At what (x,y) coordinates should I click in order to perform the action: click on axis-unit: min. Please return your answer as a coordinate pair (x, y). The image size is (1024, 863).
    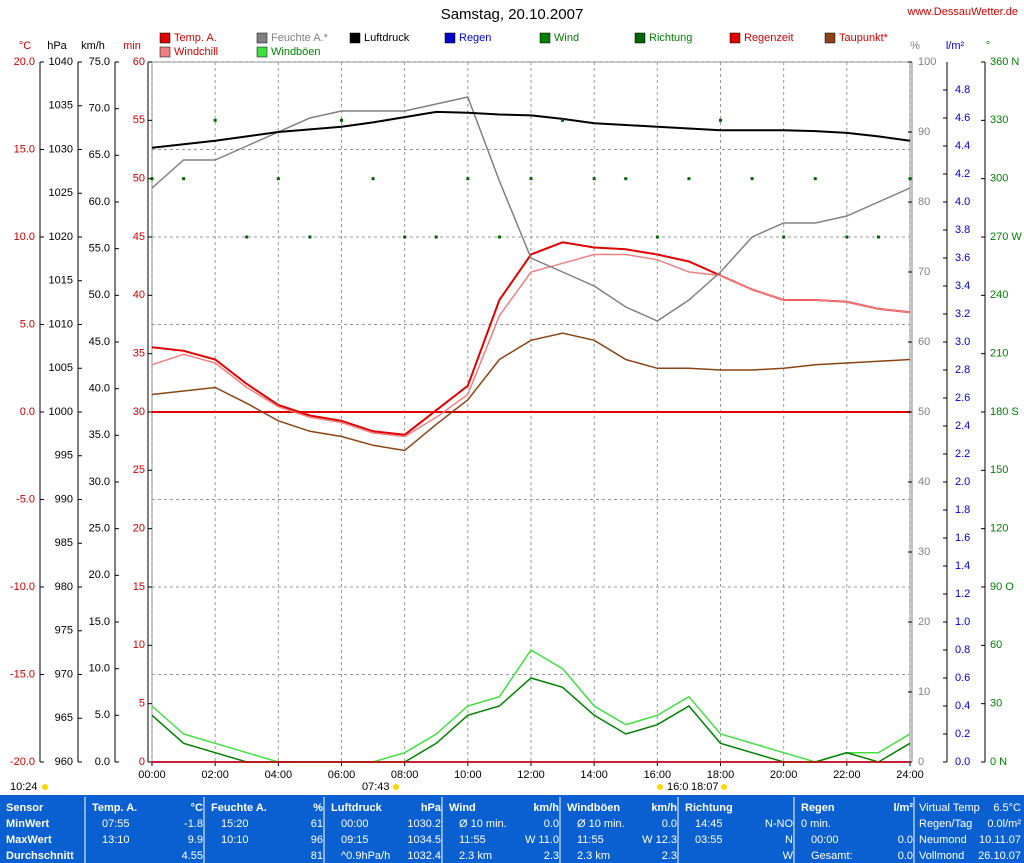
    Looking at the image, I should click on (132, 46).